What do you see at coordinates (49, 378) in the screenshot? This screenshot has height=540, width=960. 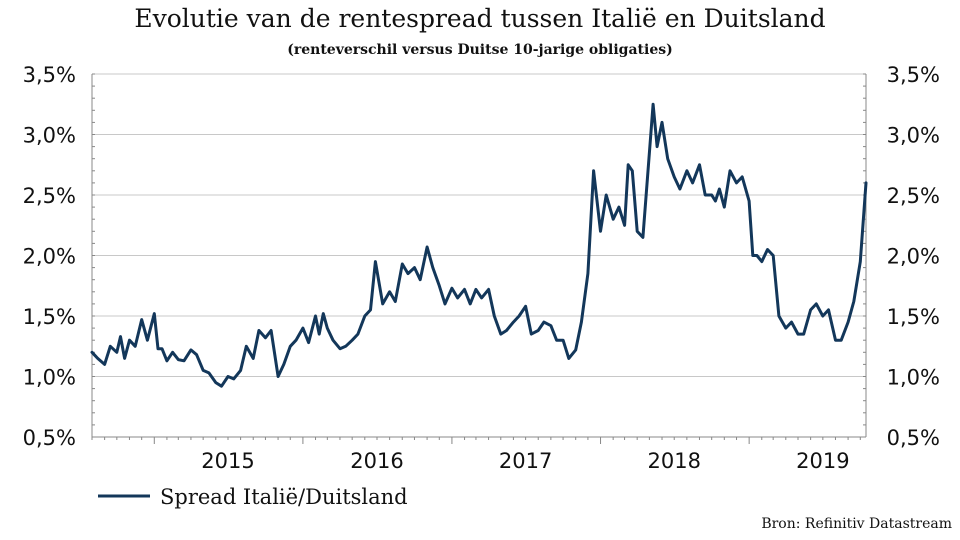 I see `y-tick-label-left: 1,0%` at bounding box center [49, 378].